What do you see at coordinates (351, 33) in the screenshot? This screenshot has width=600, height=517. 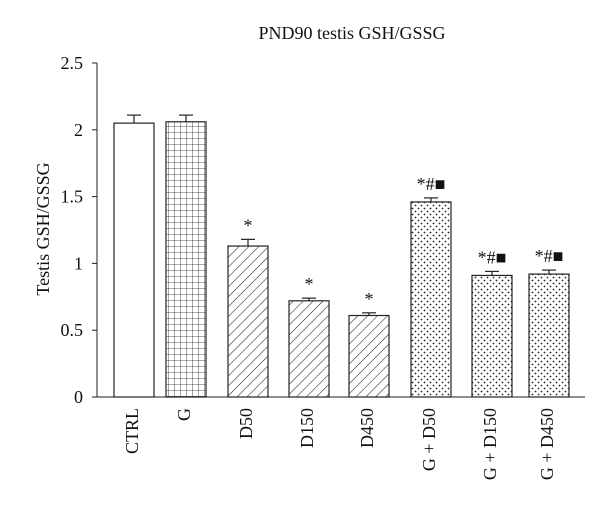 I see `chart-title: PND90 testis GSH/GSSG` at bounding box center [351, 33].